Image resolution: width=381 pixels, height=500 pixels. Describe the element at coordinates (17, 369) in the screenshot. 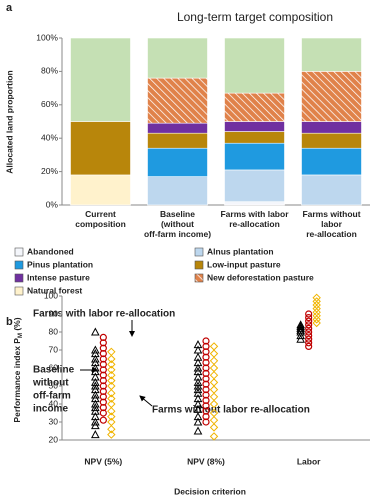

I see `y-axis-label: Performance index PM (%)` at that location.